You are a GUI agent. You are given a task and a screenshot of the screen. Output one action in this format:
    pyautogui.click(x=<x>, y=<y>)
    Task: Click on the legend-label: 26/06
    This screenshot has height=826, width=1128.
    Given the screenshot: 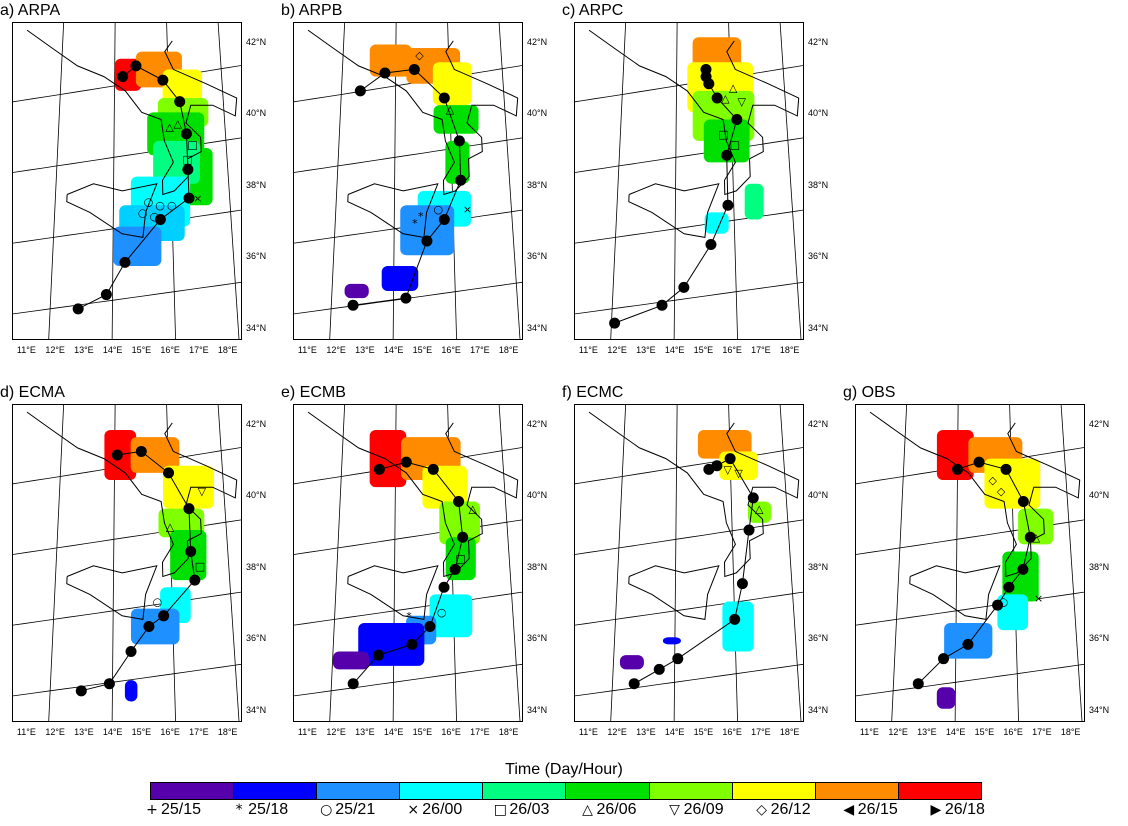 What is the action you would take?
    pyautogui.click(x=616, y=809)
    